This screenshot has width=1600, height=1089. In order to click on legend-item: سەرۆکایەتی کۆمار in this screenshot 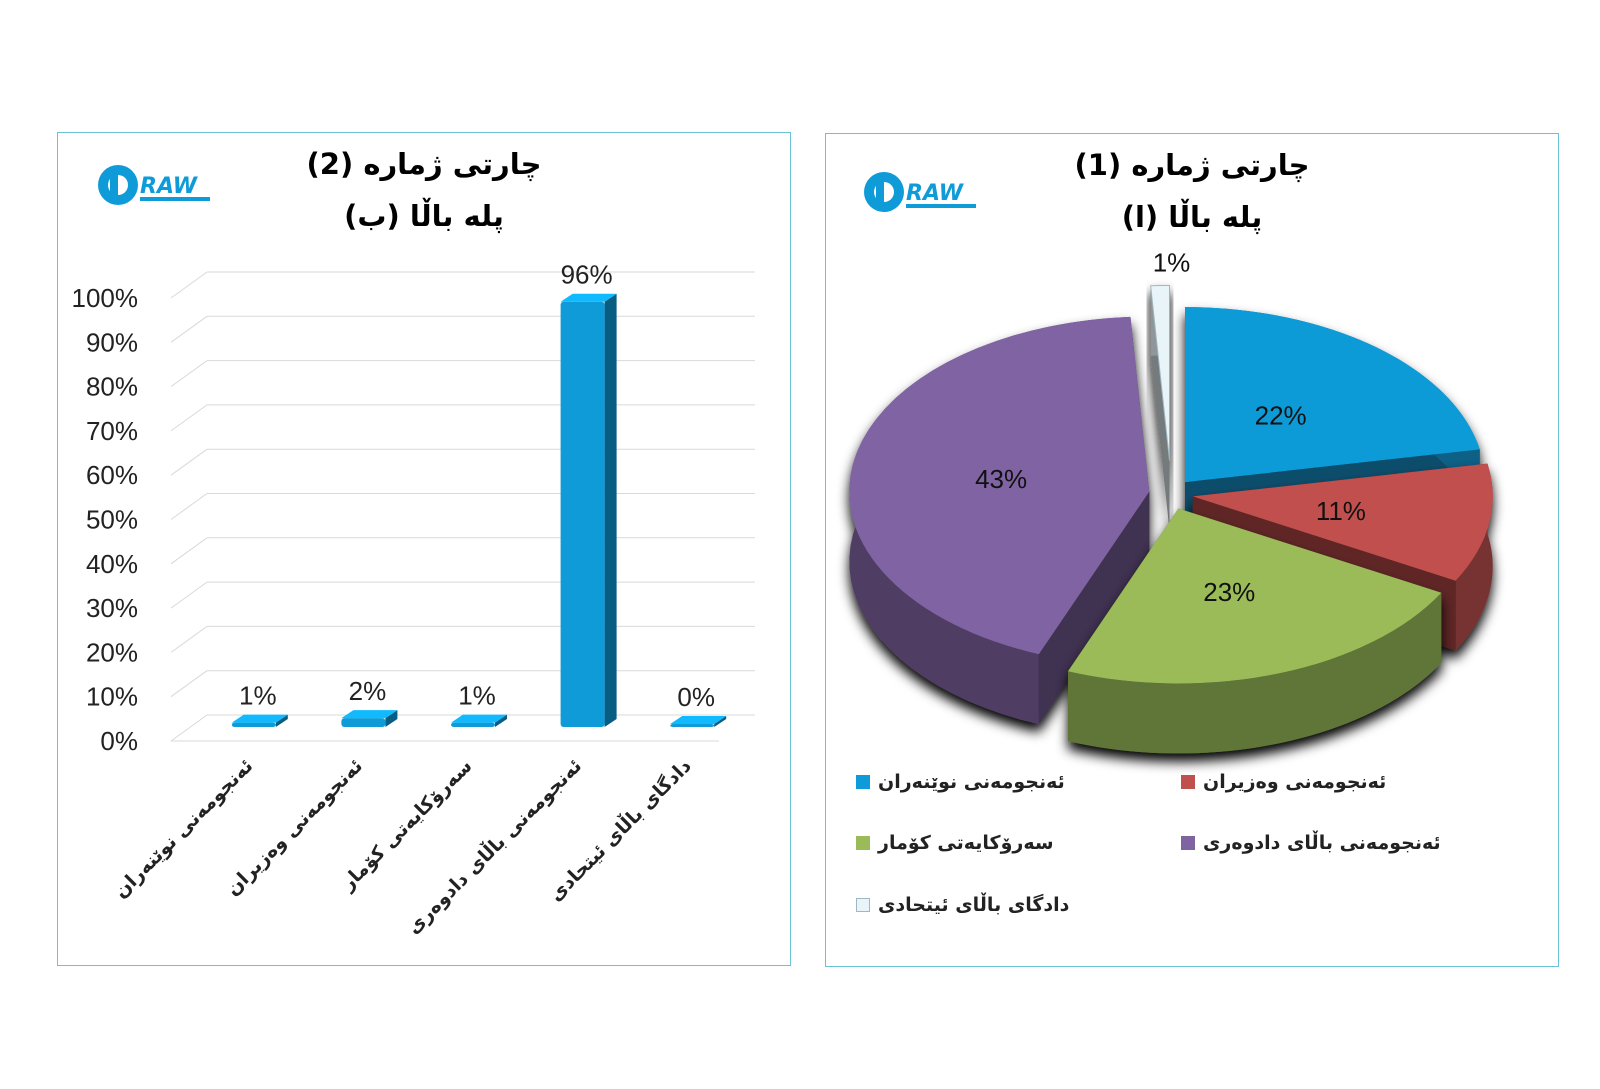, I will do `click(955, 843)`.